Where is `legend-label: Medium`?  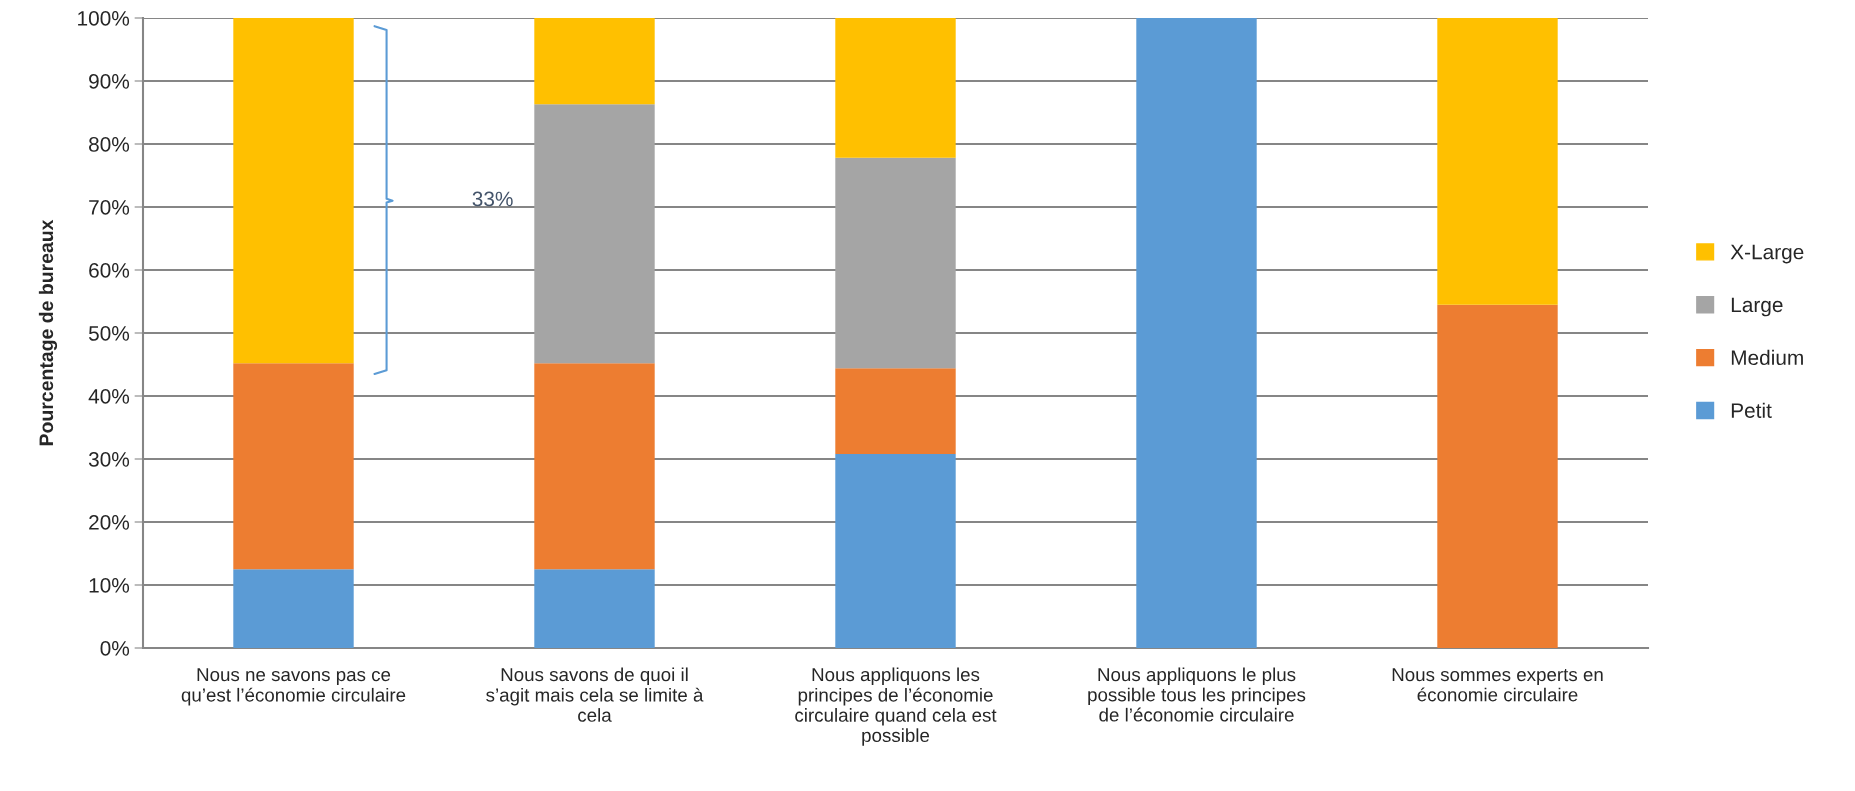 legend-label: Medium is located at coordinates (1767, 357).